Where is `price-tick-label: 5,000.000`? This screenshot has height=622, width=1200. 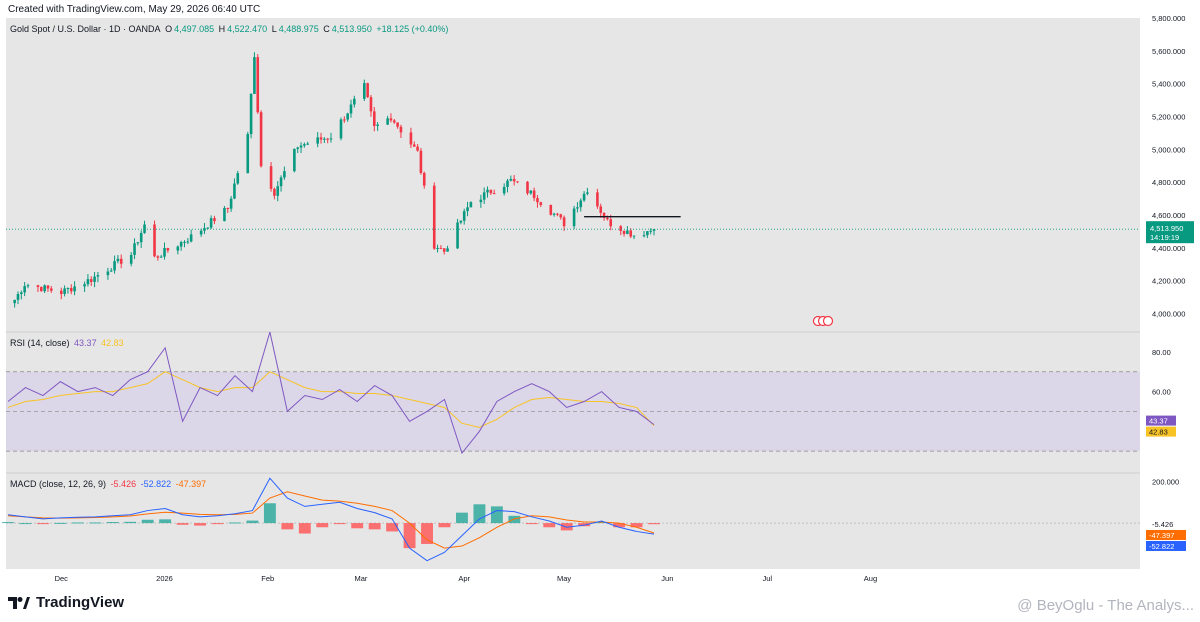 price-tick-label: 5,000.000 is located at coordinates (1168, 149).